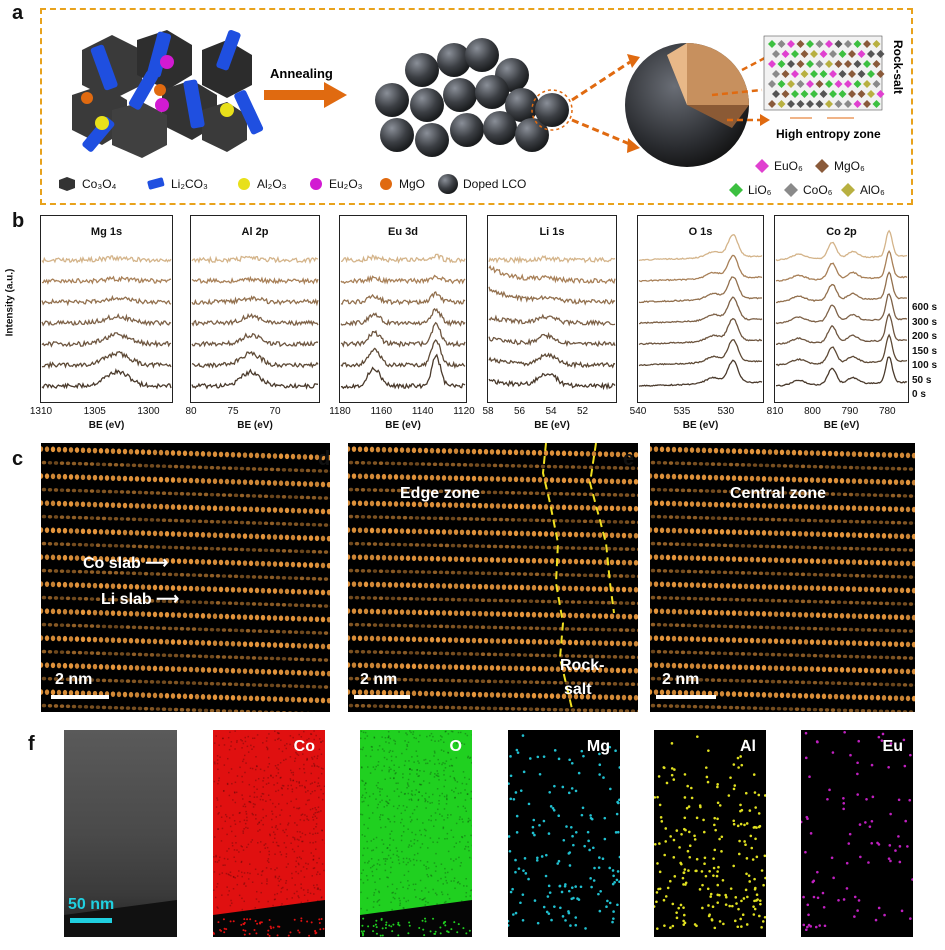 This screenshot has height=950, width=945. What do you see at coordinates (401, 184) in the screenshot?
I see `legend-mgo: MgO` at bounding box center [401, 184].